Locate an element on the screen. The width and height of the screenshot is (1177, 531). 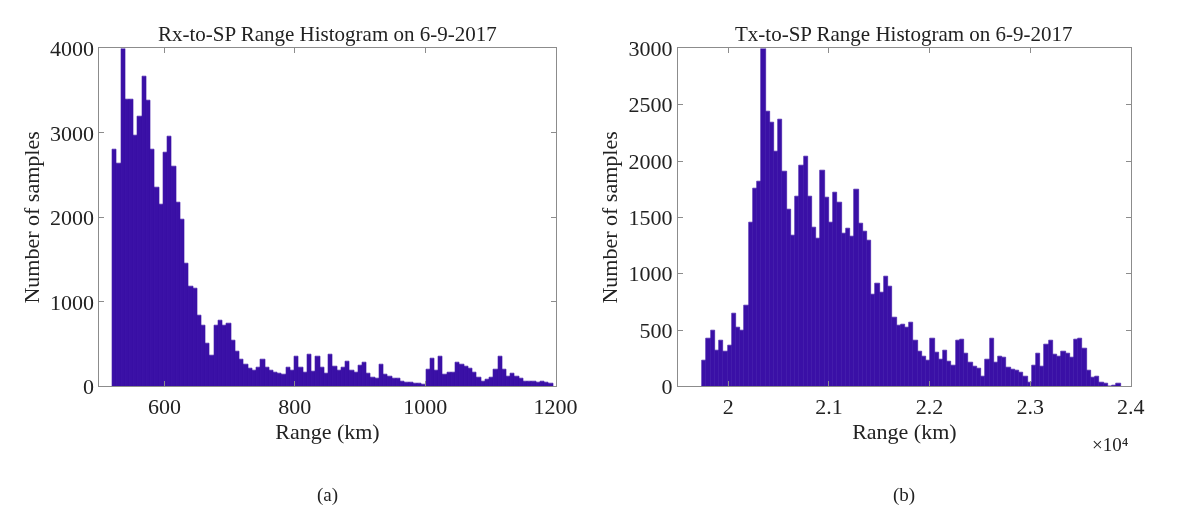
x-tick-label: 2.4 is located at coordinates (1130, 406).